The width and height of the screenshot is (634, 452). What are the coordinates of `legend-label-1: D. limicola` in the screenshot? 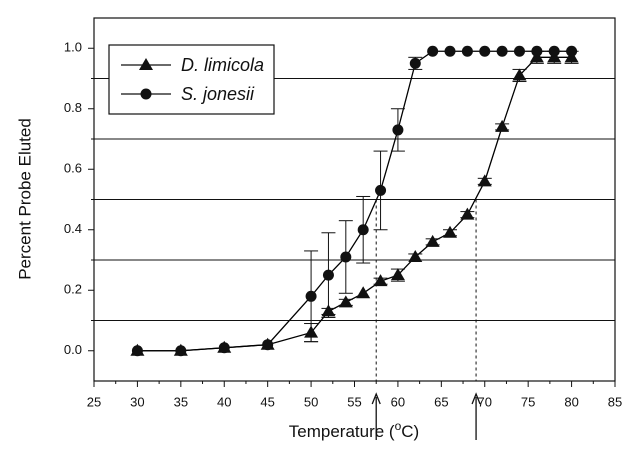 It's located at (222, 65).